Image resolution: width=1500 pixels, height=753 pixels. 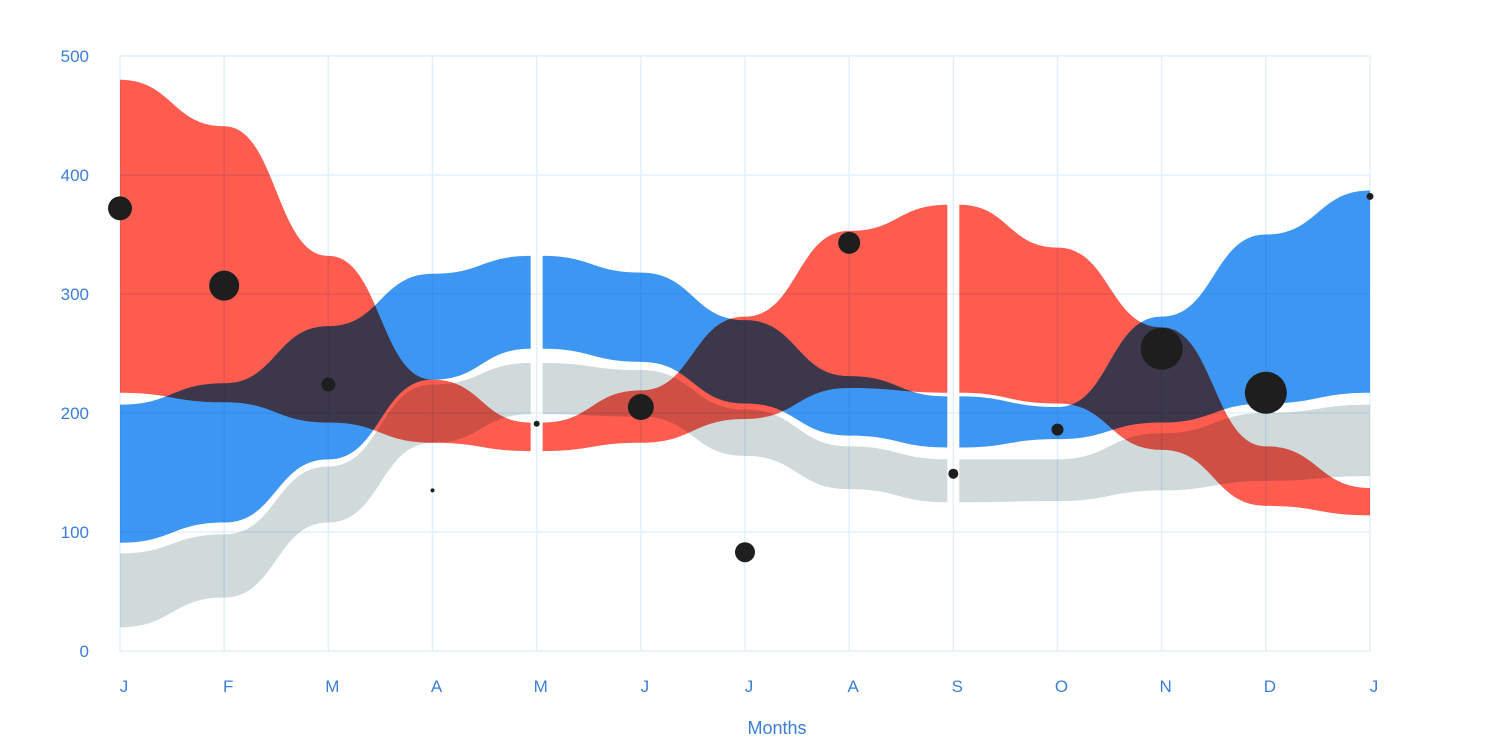 I want to click on x-tick-label: F, so click(x=228, y=686).